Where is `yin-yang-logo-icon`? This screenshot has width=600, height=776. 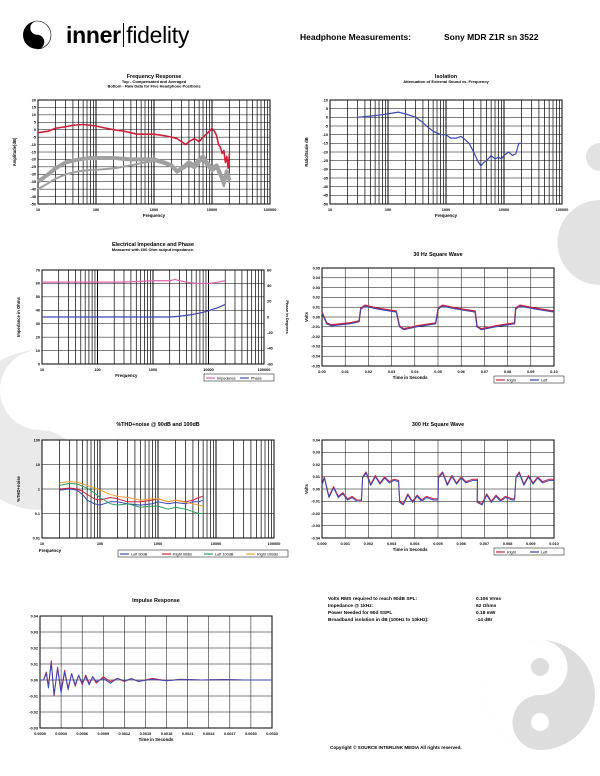 yin-yang-logo-icon is located at coordinates (37, 35).